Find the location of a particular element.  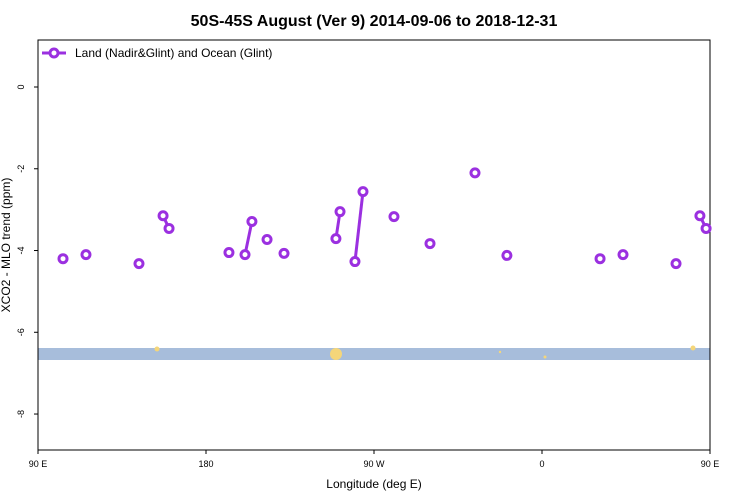

y-axis-label: XCO2 - MLO trend (ppm) is located at coordinates (6, 245).